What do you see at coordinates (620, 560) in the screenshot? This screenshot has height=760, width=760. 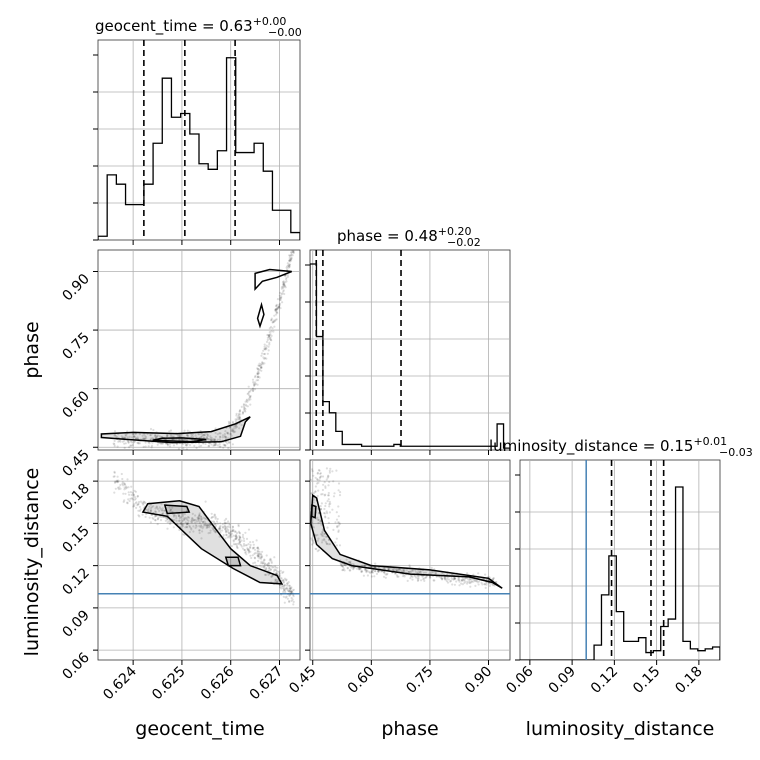 I see `panel-luminosity-distance-hist` at bounding box center [620, 560].